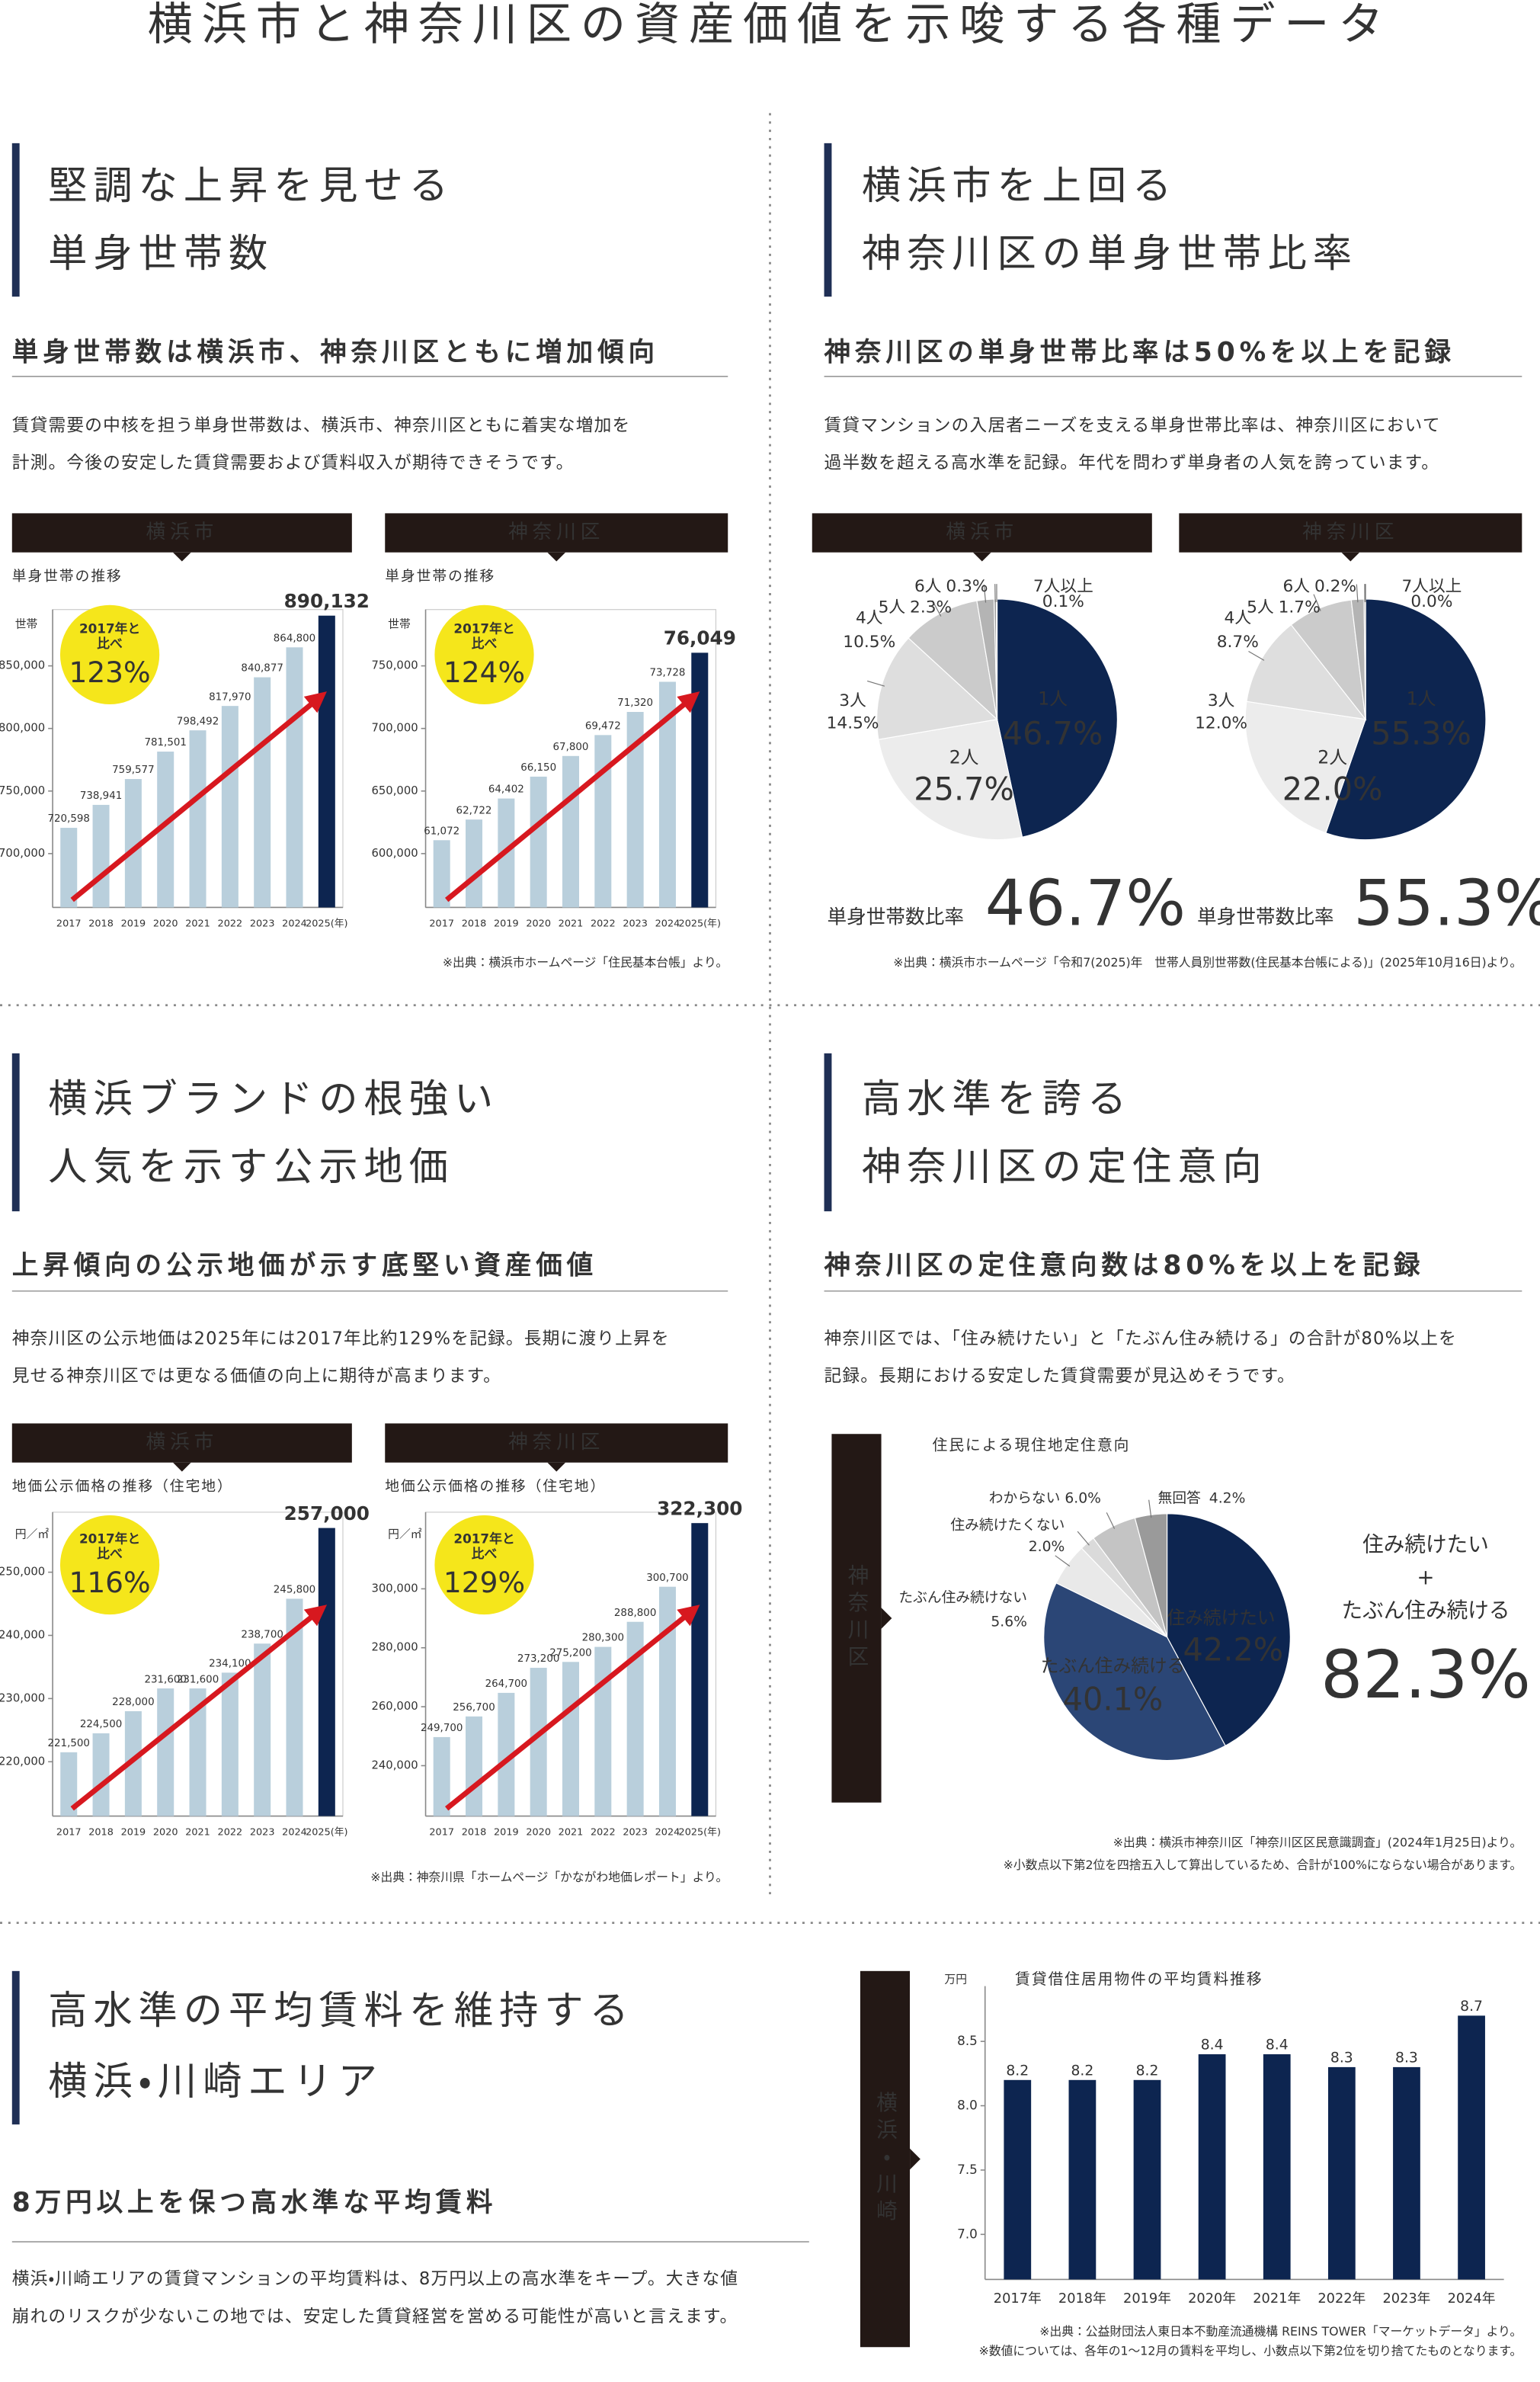  I want to click on value-label: 738,941, so click(101, 796).